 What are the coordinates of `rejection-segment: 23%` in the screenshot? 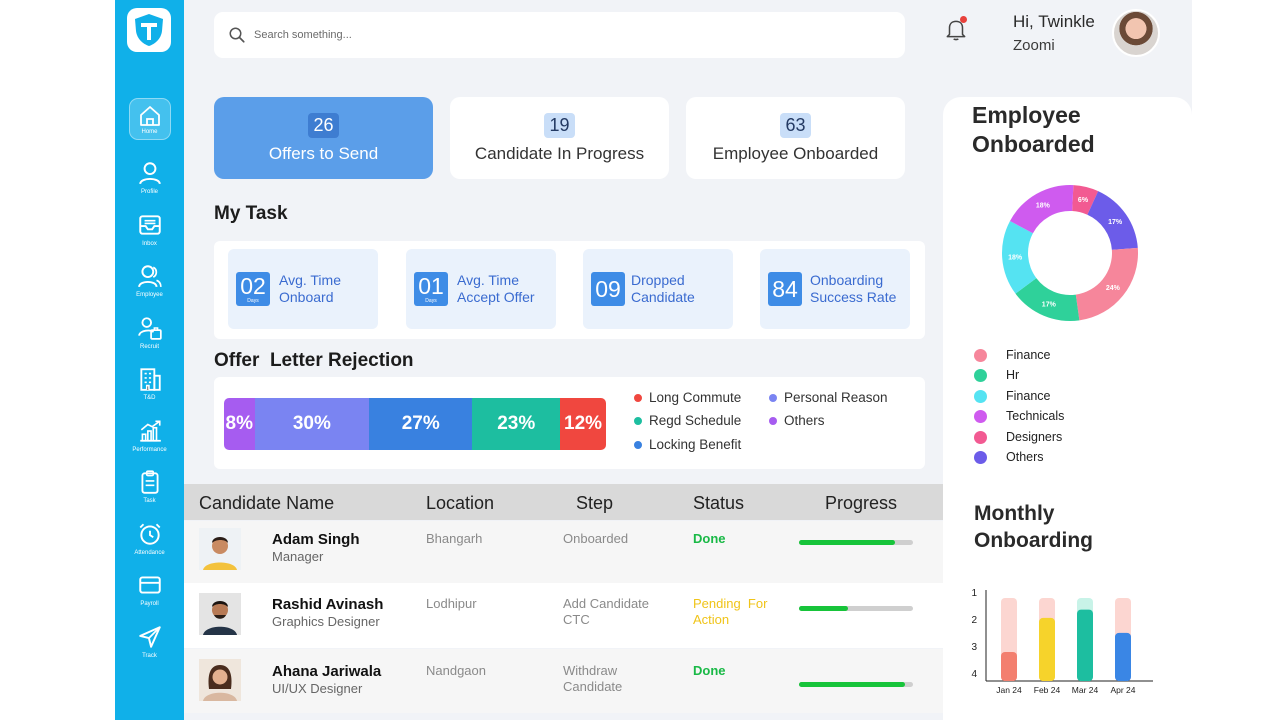 It's located at (516, 424).